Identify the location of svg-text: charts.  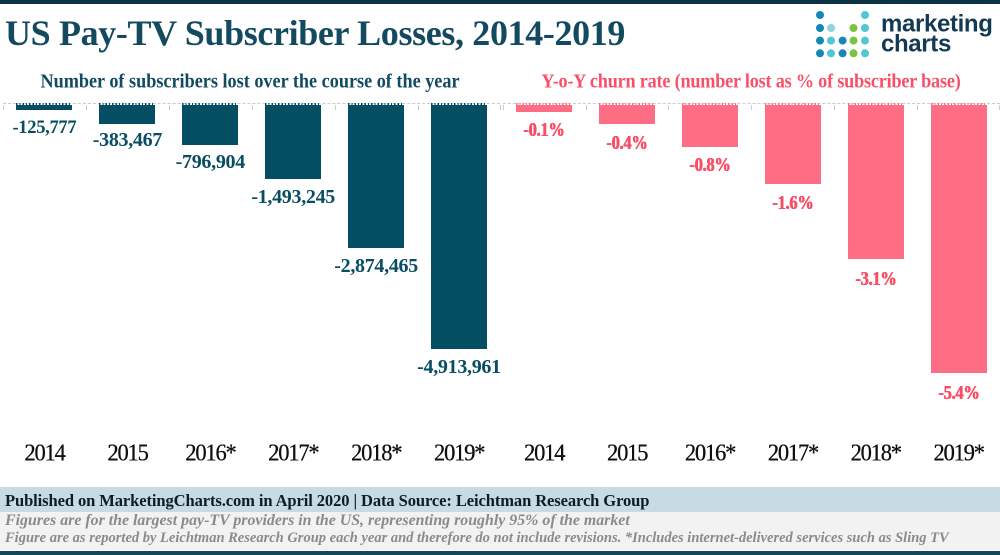
(916, 43).